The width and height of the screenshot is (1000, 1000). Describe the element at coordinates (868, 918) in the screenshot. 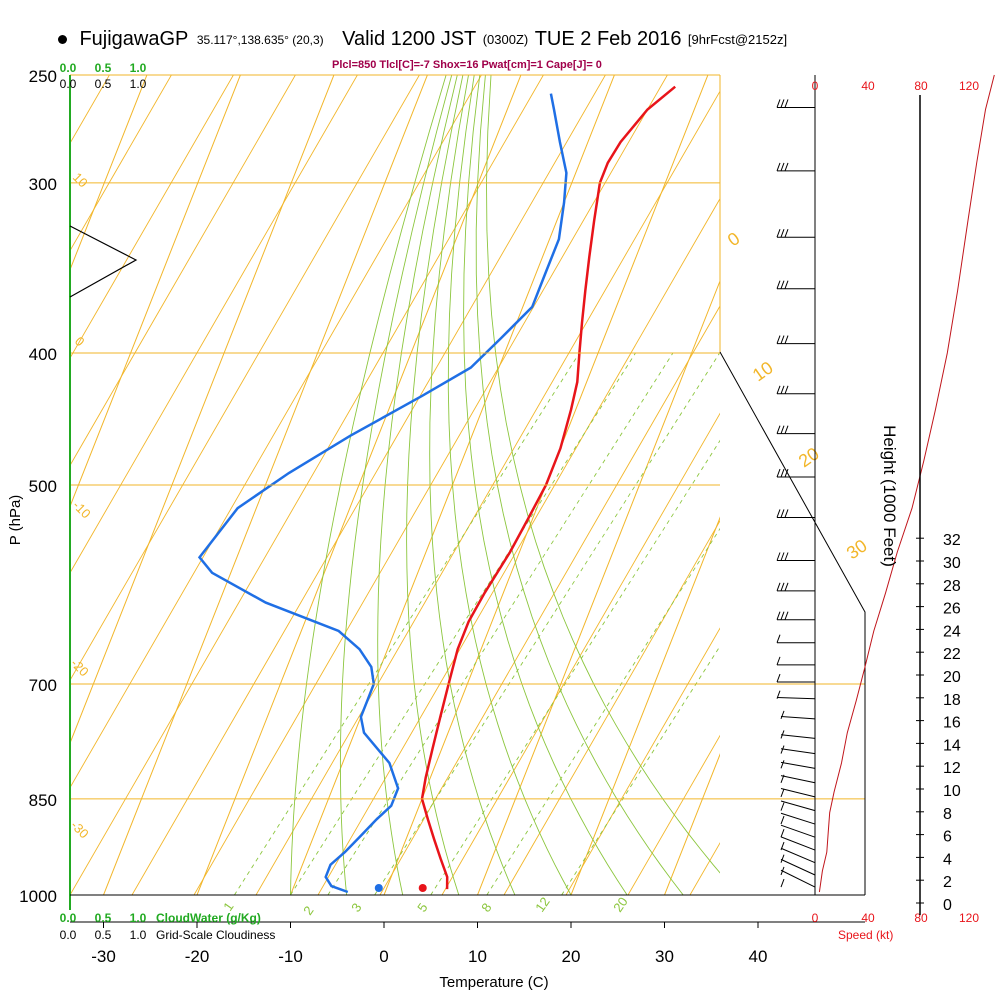

I see `speed-tick-bottom: 40` at that location.